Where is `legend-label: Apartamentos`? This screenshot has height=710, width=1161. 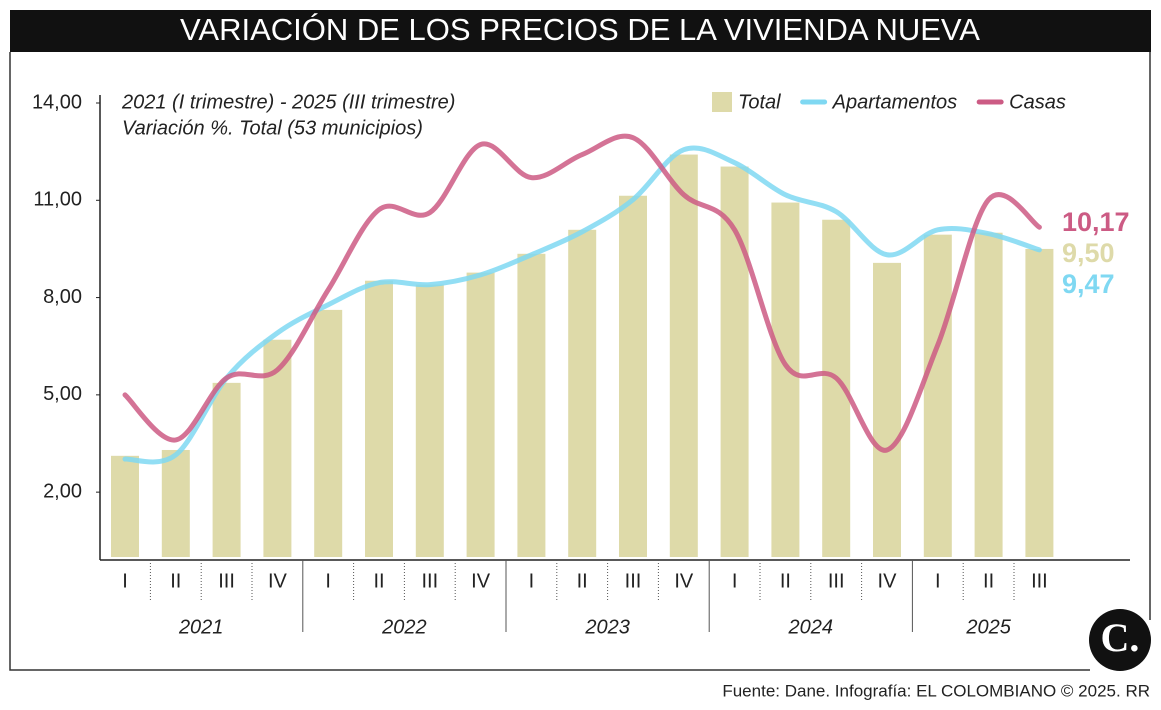 legend-label: Apartamentos is located at coordinates (895, 102).